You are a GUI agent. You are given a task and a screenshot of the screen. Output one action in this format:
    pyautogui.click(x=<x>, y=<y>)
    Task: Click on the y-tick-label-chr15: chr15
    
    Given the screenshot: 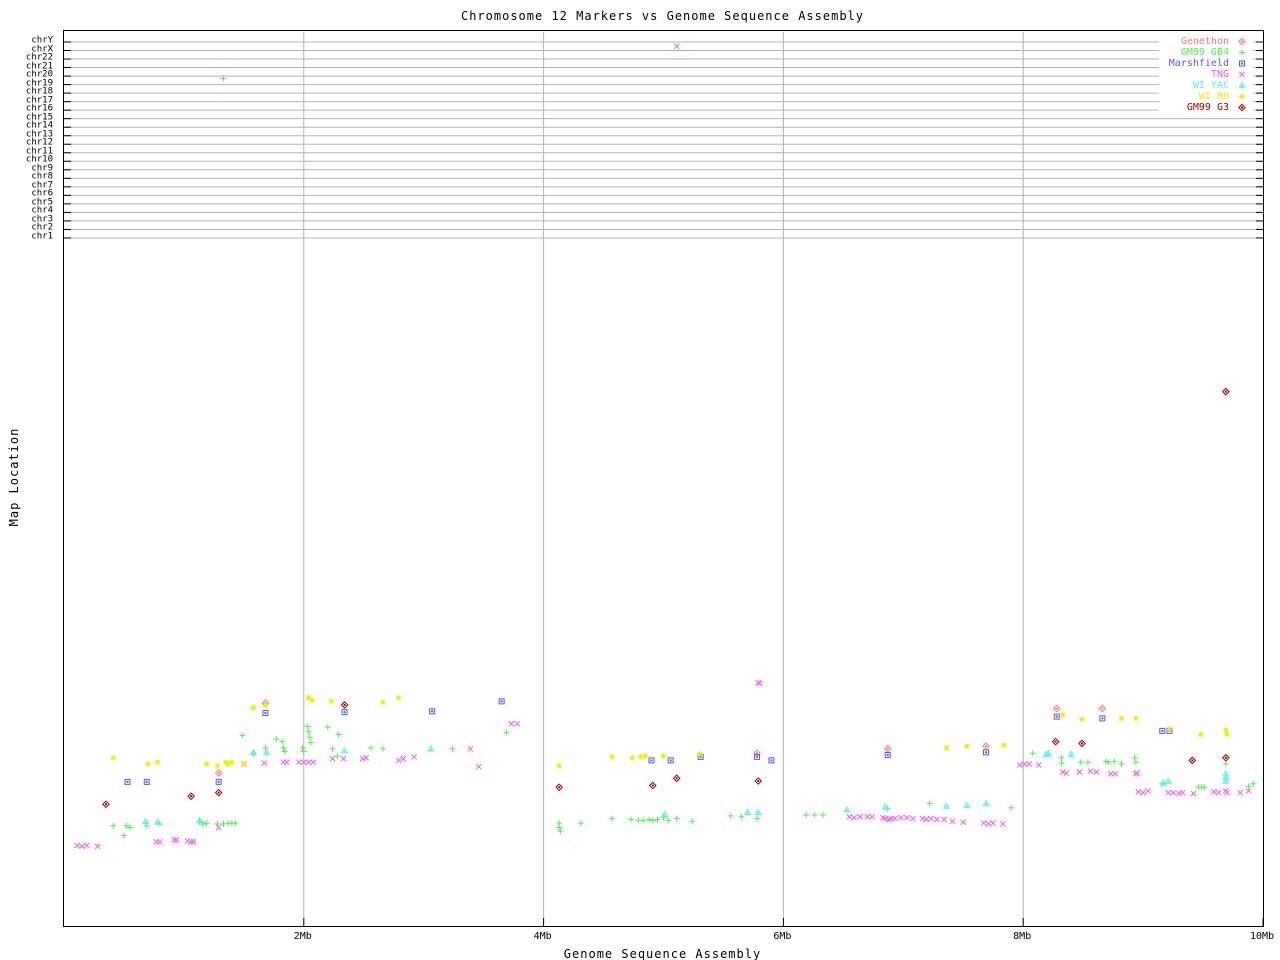 What is the action you would take?
    pyautogui.click(x=39, y=117)
    